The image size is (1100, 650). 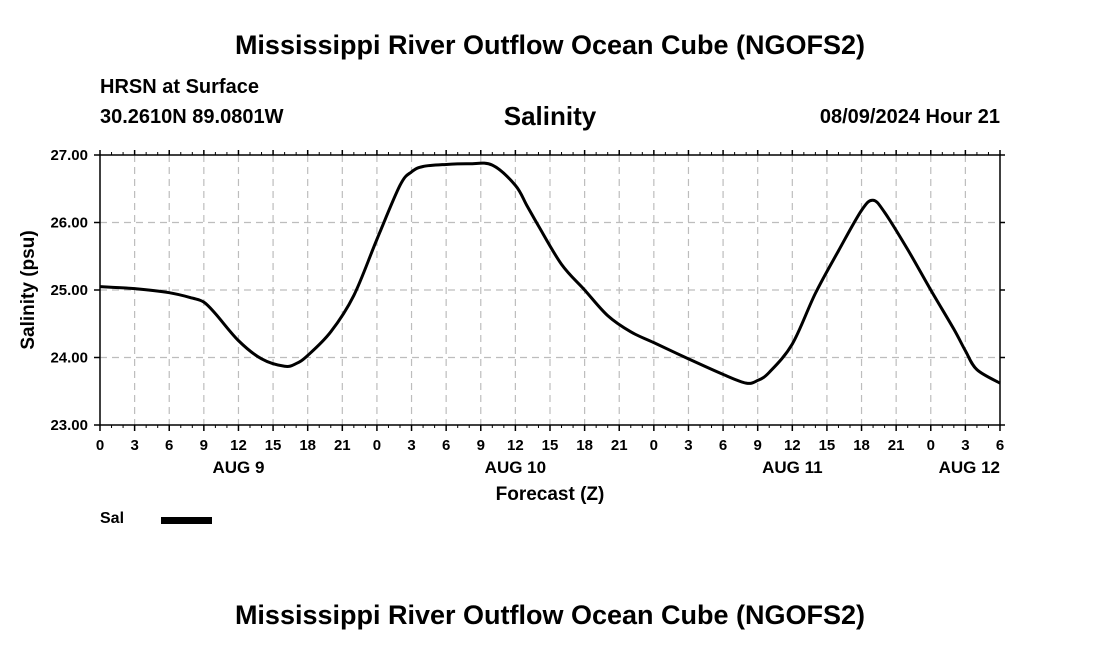 What do you see at coordinates (550, 116) in the screenshot?
I see `chart-title: Salinity` at bounding box center [550, 116].